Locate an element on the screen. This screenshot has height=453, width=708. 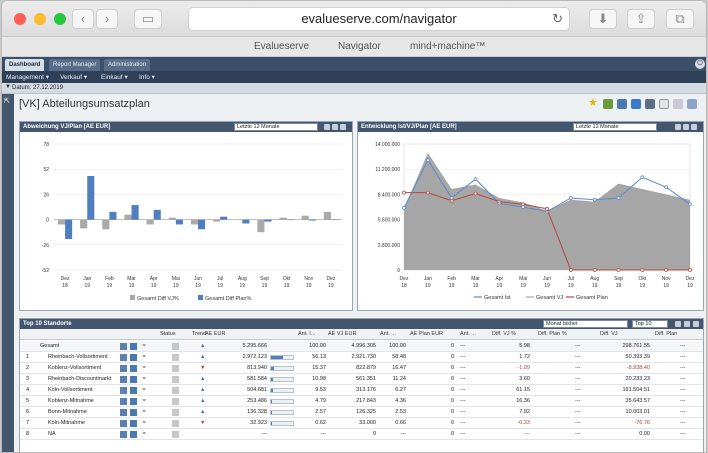
filter-icon: ▼ is located at coordinates (8, 87).